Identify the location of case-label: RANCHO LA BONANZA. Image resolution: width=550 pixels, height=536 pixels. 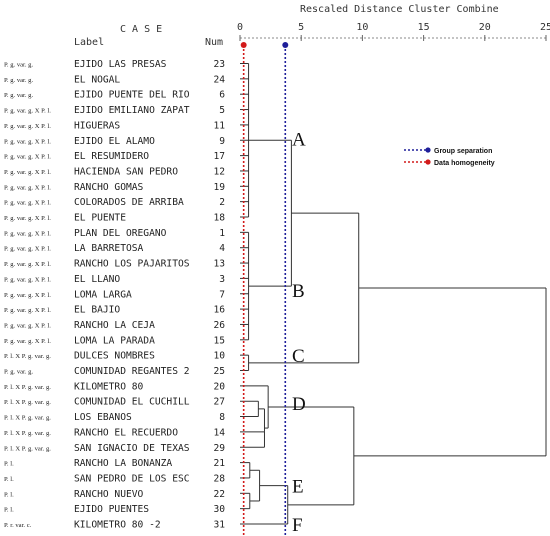
(123, 463).